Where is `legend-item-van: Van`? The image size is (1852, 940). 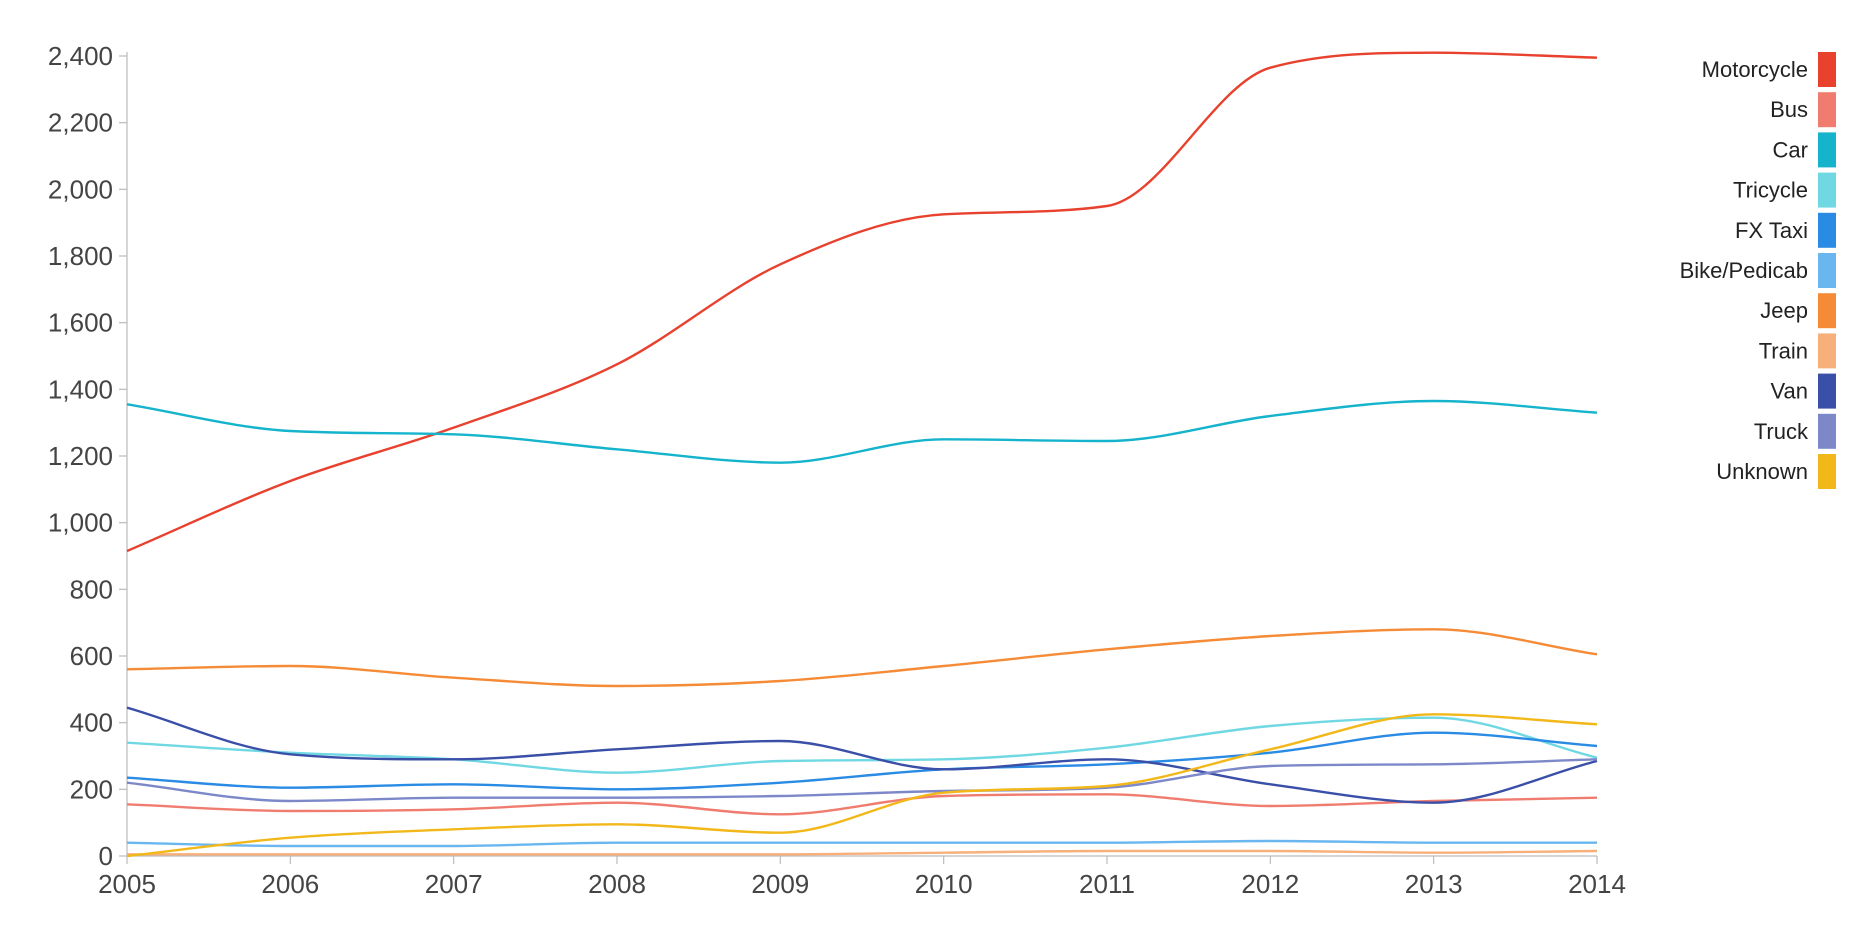
legend-item-van: Van is located at coordinates (1803, 391).